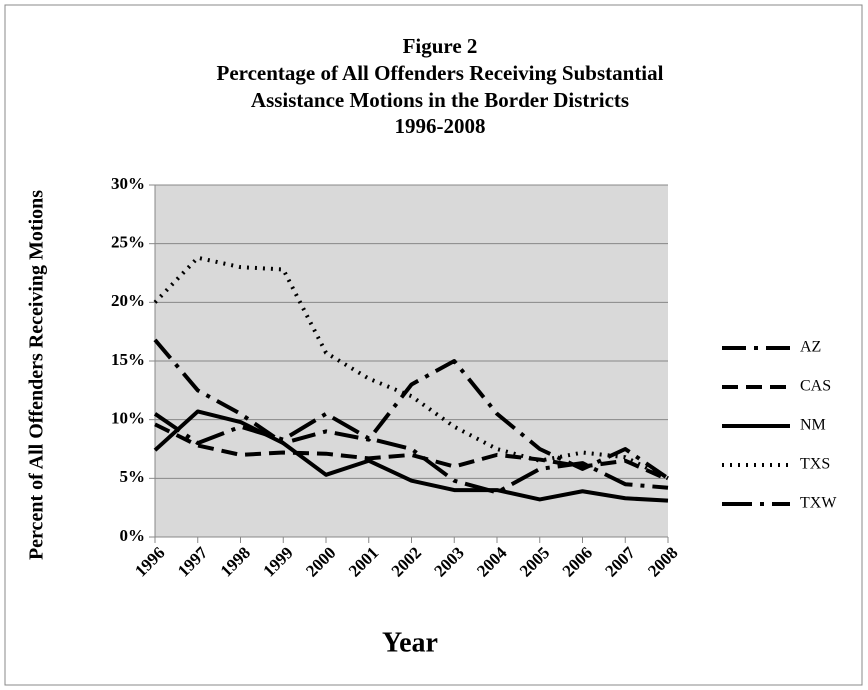  Describe the element at coordinates (815, 464) in the screenshot. I see `legend-label: TXS` at that location.